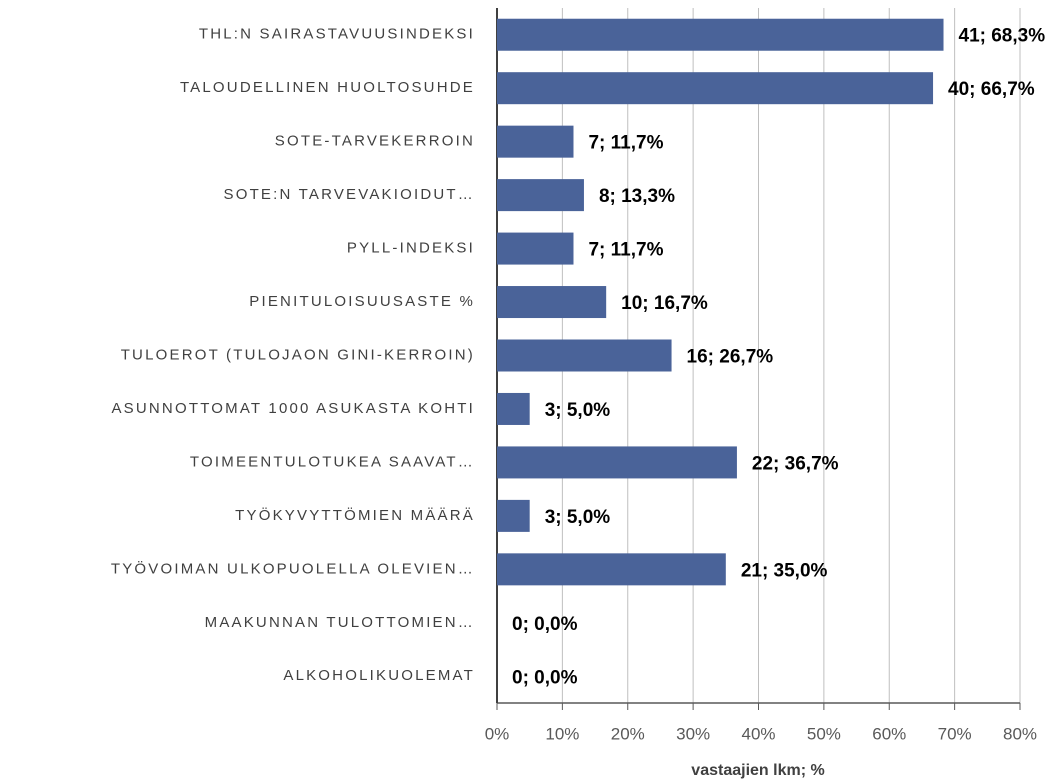 The width and height of the screenshot is (1053, 782). What do you see at coordinates (637, 196) in the screenshot?
I see `data-label: 8; 13,3%` at bounding box center [637, 196].